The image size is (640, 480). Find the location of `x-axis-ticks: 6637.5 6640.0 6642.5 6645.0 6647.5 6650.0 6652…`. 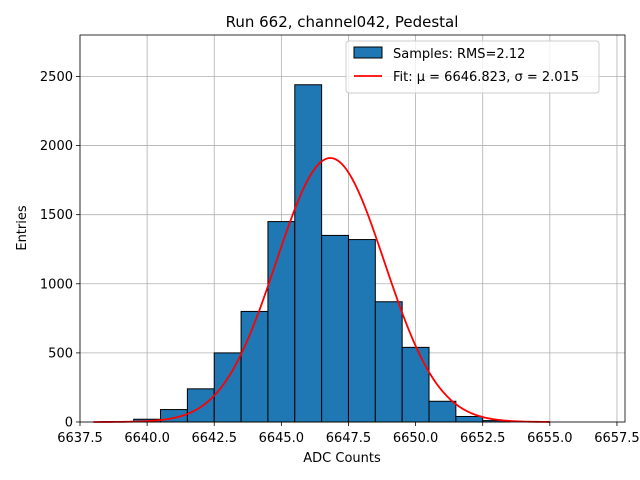

x-axis-ticks: 6637.5 6640.0 6642.5 6645.0 6647.5 6650.0 6652… is located at coordinates (348, 434).